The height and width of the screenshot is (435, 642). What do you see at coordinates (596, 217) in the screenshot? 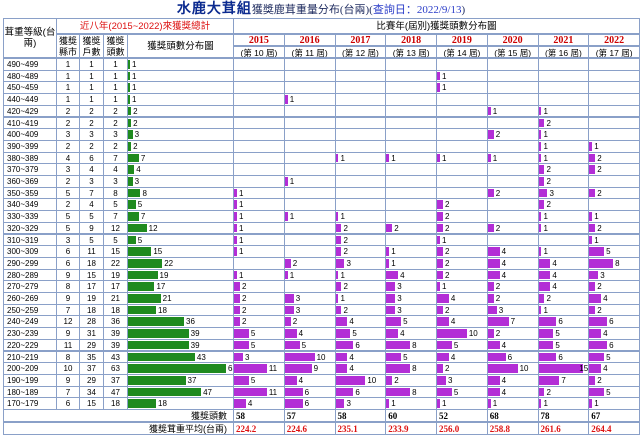
I see `row-330~339-year-2022-value: 1` at bounding box center [596, 217].